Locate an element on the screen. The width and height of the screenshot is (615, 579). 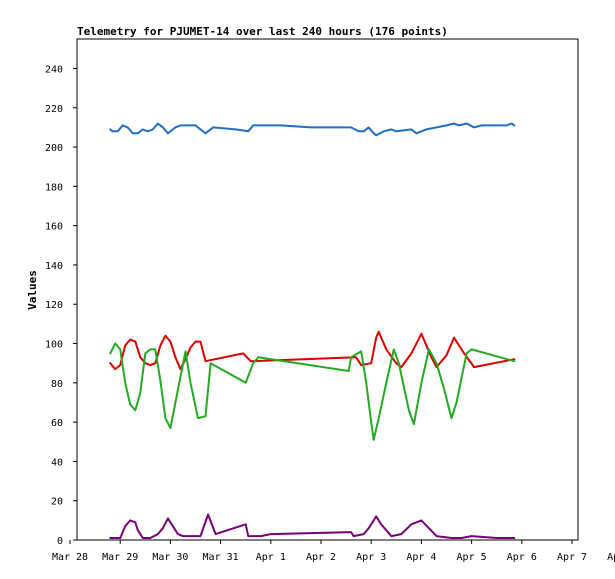
y-tick-label: 180 is located at coordinates (54, 187).